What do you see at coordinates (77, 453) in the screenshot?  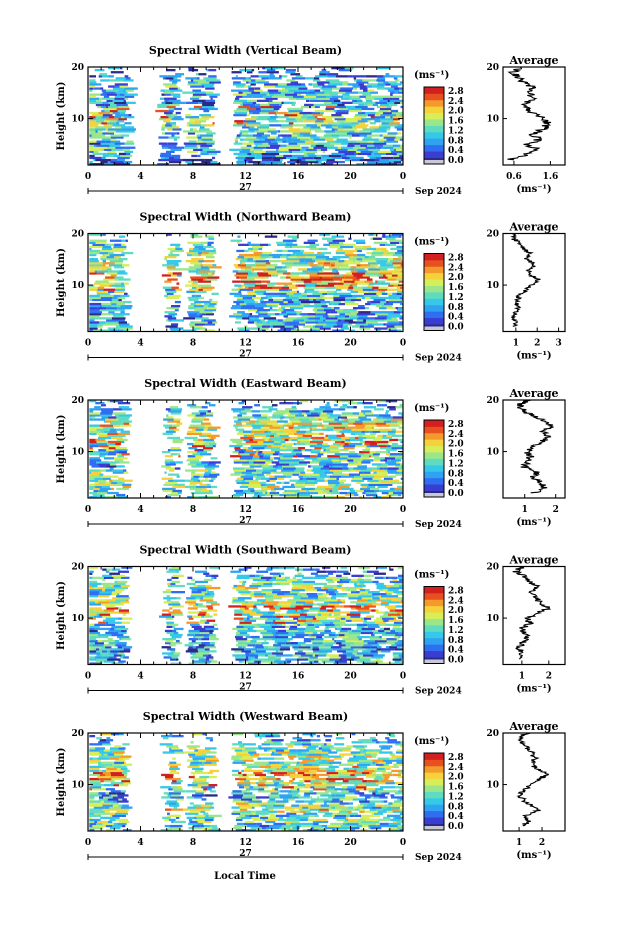 I see `y-tick-label: 10` at bounding box center [77, 453].